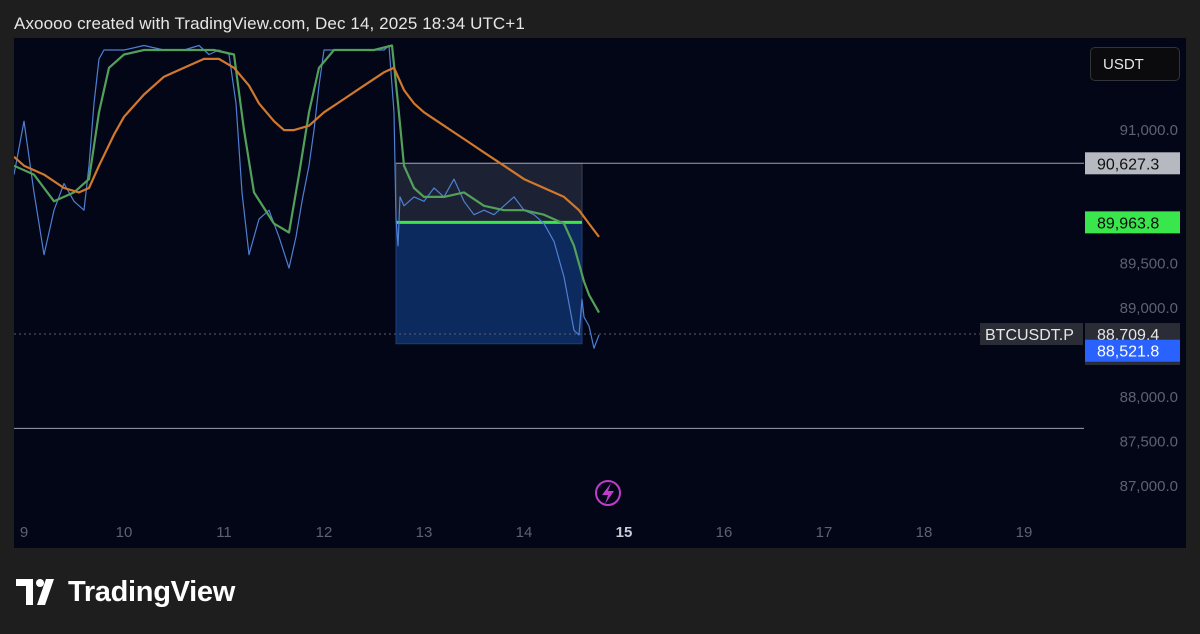 The width and height of the screenshot is (1200, 634). Describe the element at coordinates (307, 147) in the screenshot. I see `slow-ma-line` at that location.